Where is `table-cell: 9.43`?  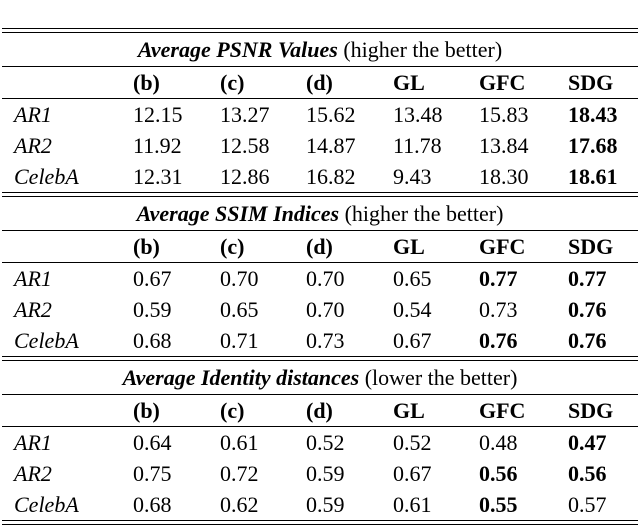
table-cell: 9.43 is located at coordinates (412, 176).